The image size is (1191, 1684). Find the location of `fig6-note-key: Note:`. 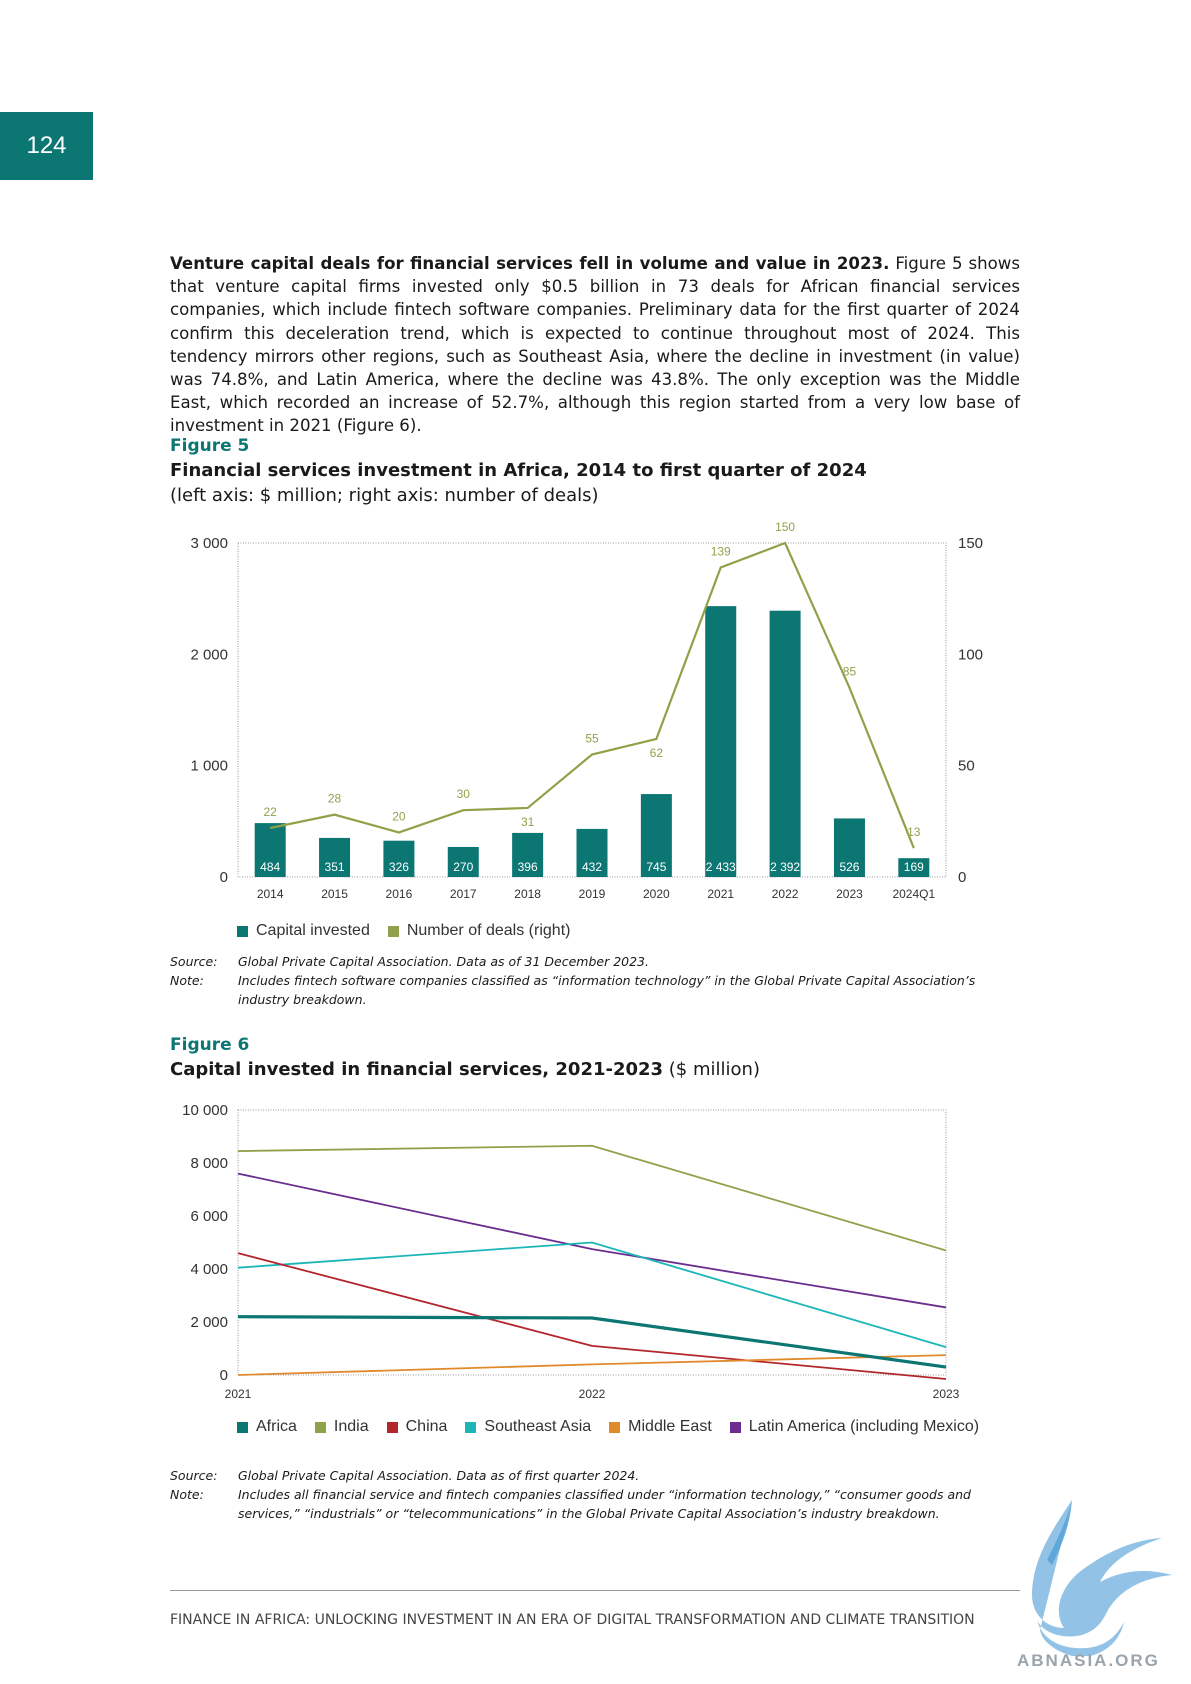

fig6-note-key: Note: is located at coordinates (187, 1494).